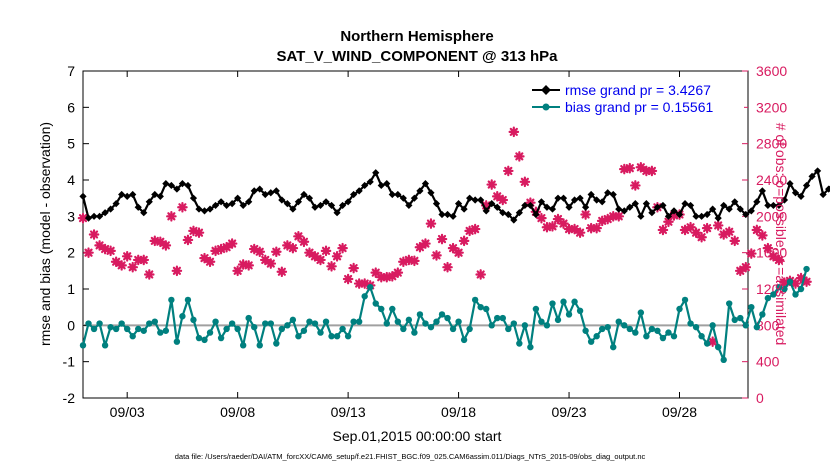 Image resolution: width=830 pixels, height=470 pixels. Describe the element at coordinates (69, 362) in the screenshot. I see `y-tick-label-left: -1` at that location.